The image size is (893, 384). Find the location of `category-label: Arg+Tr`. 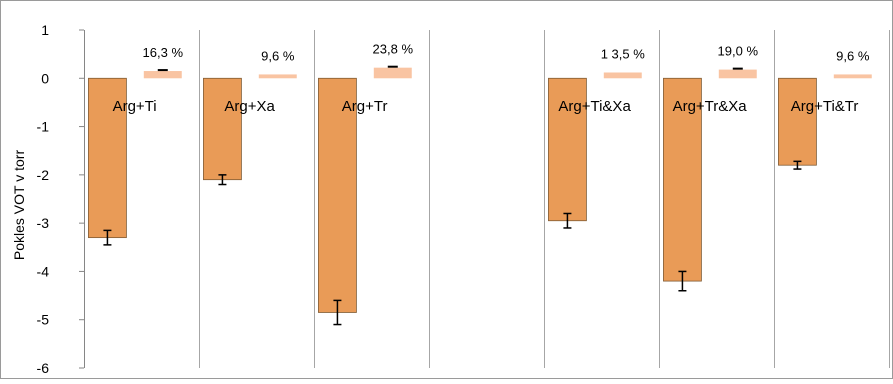

category-label: Arg+Tr is located at coordinates (365, 106).